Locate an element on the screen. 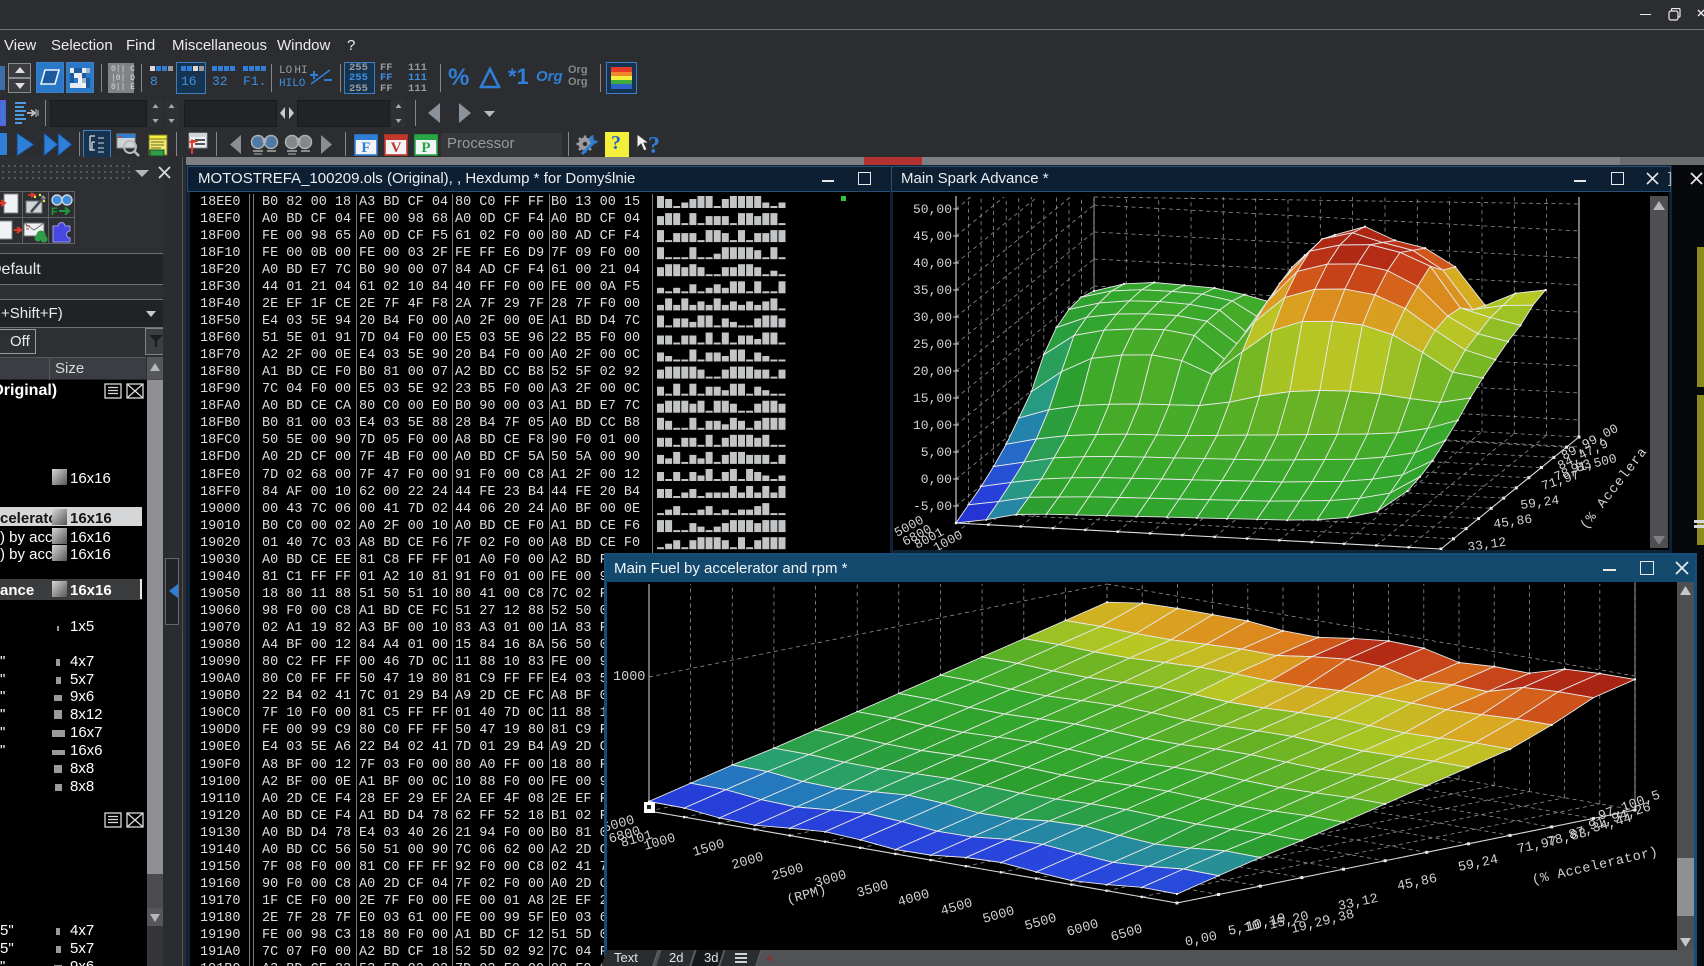 This screenshot has width=1704, height=966. svg-text: 3500 is located at coordinates (872, 889).